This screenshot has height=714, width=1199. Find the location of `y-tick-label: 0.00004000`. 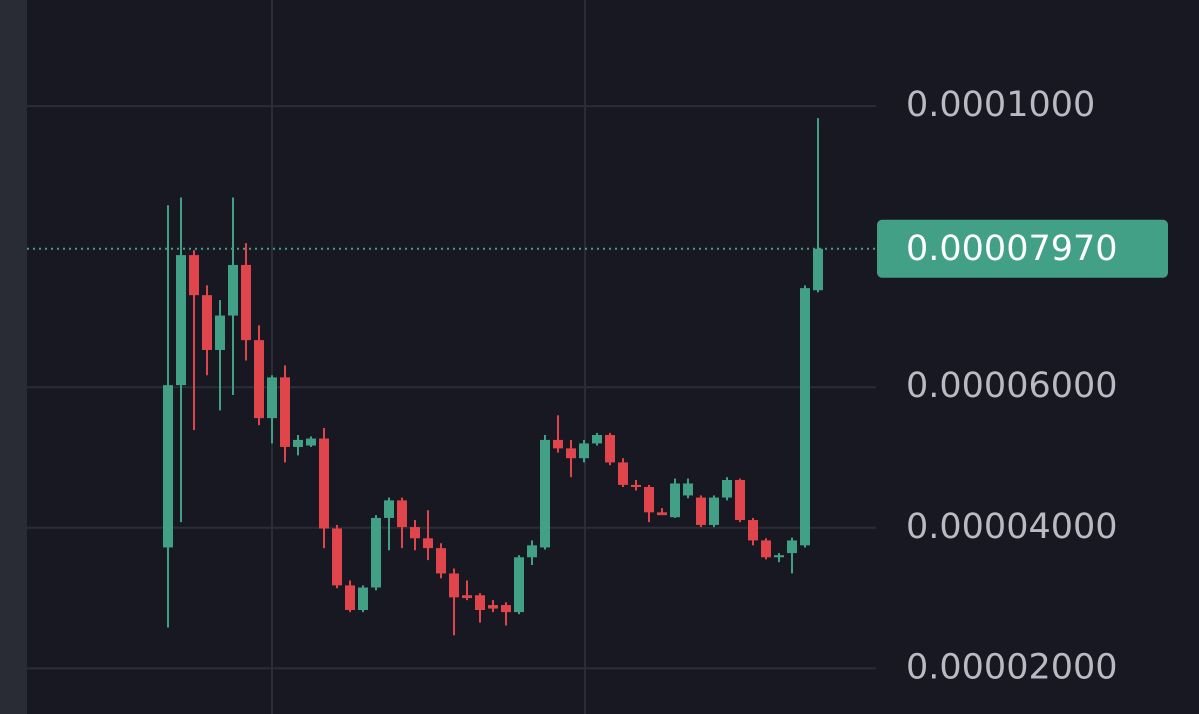

y-tick-label: 0.00004000 is located at coordinates (1012, 527).